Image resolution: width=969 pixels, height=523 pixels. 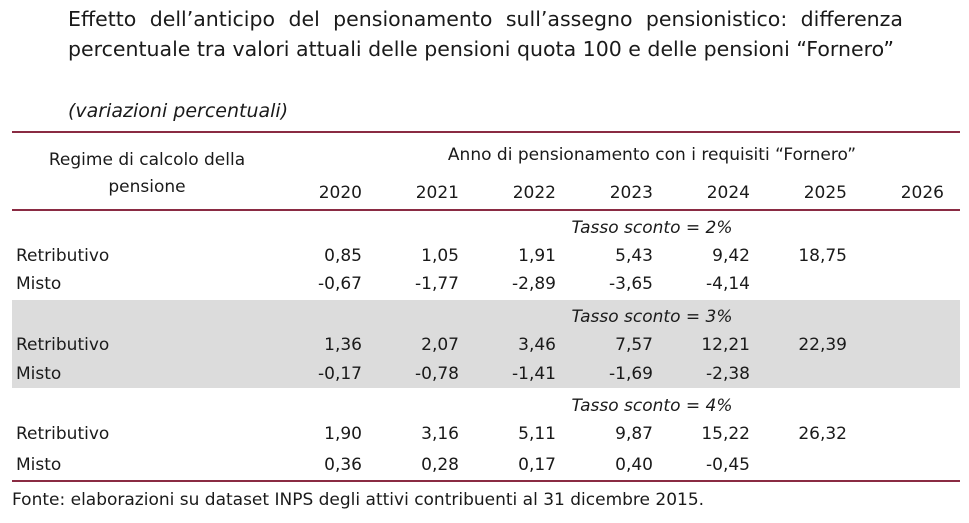 What do you see at coordinates (437, 284) in the screenshot?
I see `table-cell: -1,77` at bounding box center [437, 284].